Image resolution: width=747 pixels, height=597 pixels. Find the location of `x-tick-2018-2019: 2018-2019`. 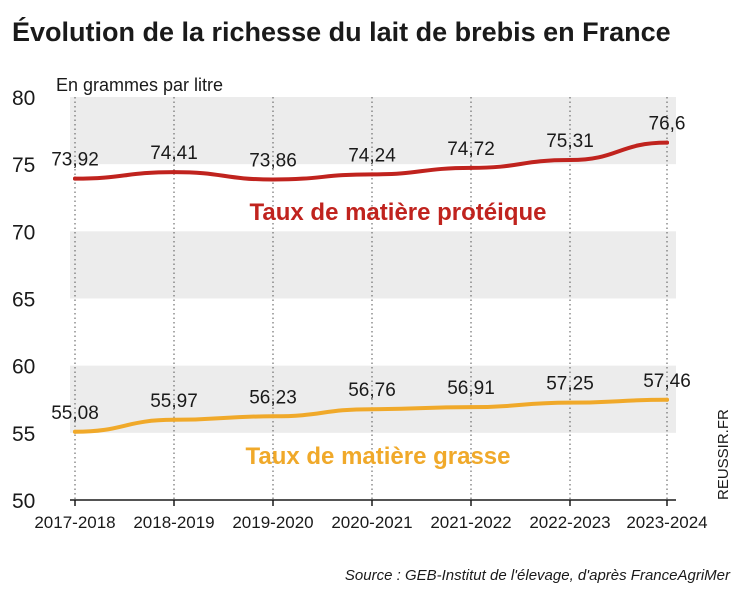

x-tick-2018-2019: 2018-2019 is located at coordinates (173, 522).